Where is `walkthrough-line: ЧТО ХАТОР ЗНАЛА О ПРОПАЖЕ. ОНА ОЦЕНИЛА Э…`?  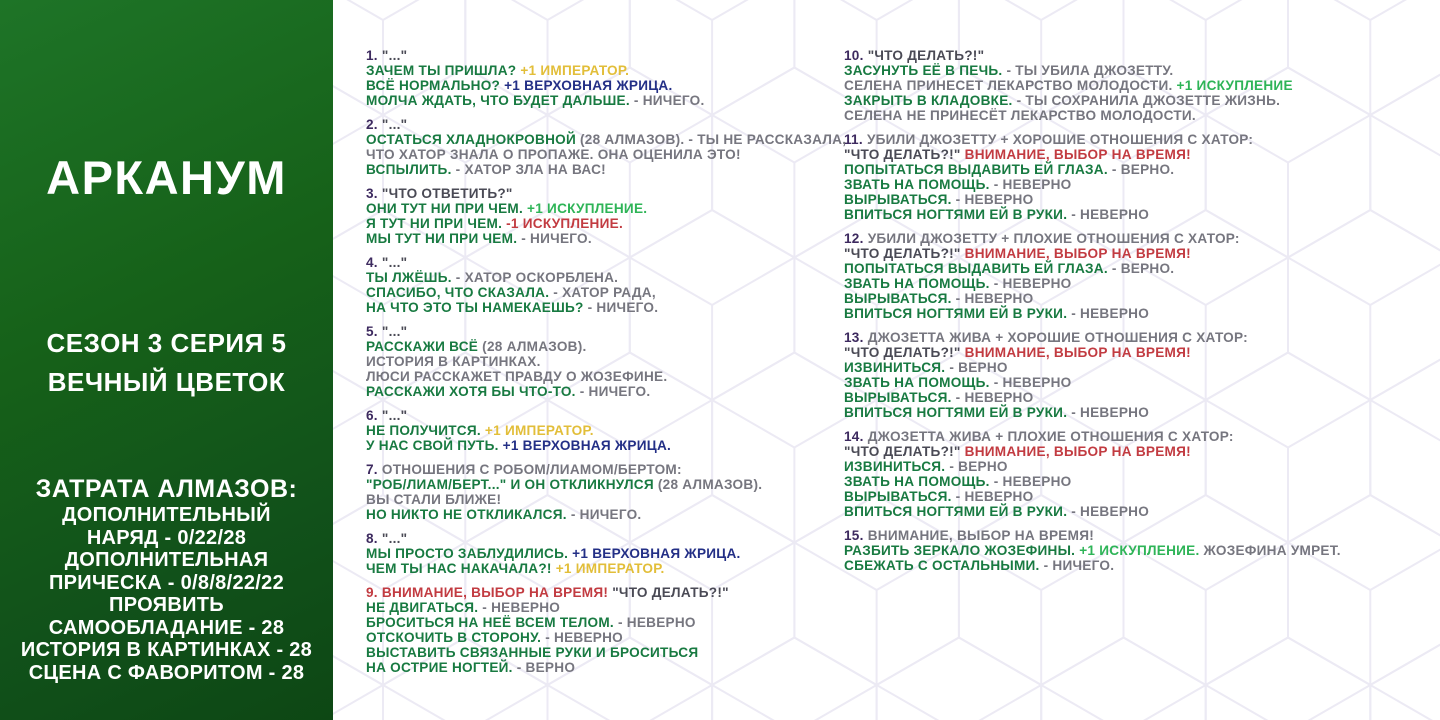
walkthrough-line: ЧТО ХАТОР ЗНАЛА О ПРОПАЖЕ. ОНА ОЦЕНИЛА Э… is located at coordinates (603, 154).